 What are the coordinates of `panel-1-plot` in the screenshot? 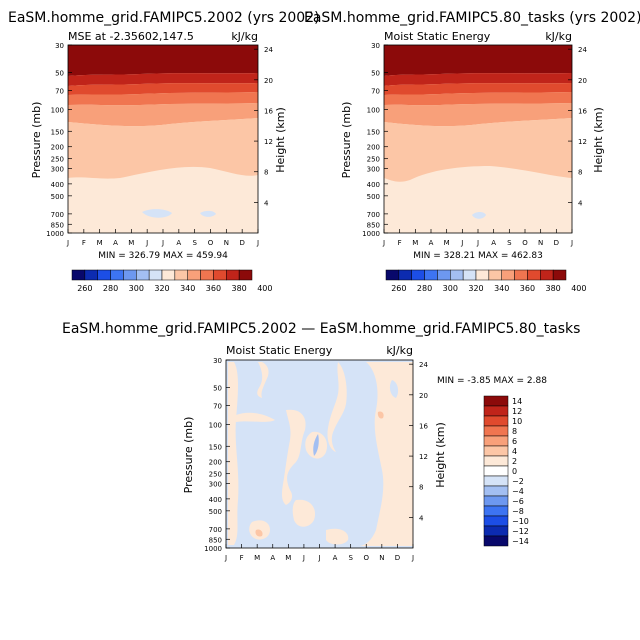 It's located at (163, 139).